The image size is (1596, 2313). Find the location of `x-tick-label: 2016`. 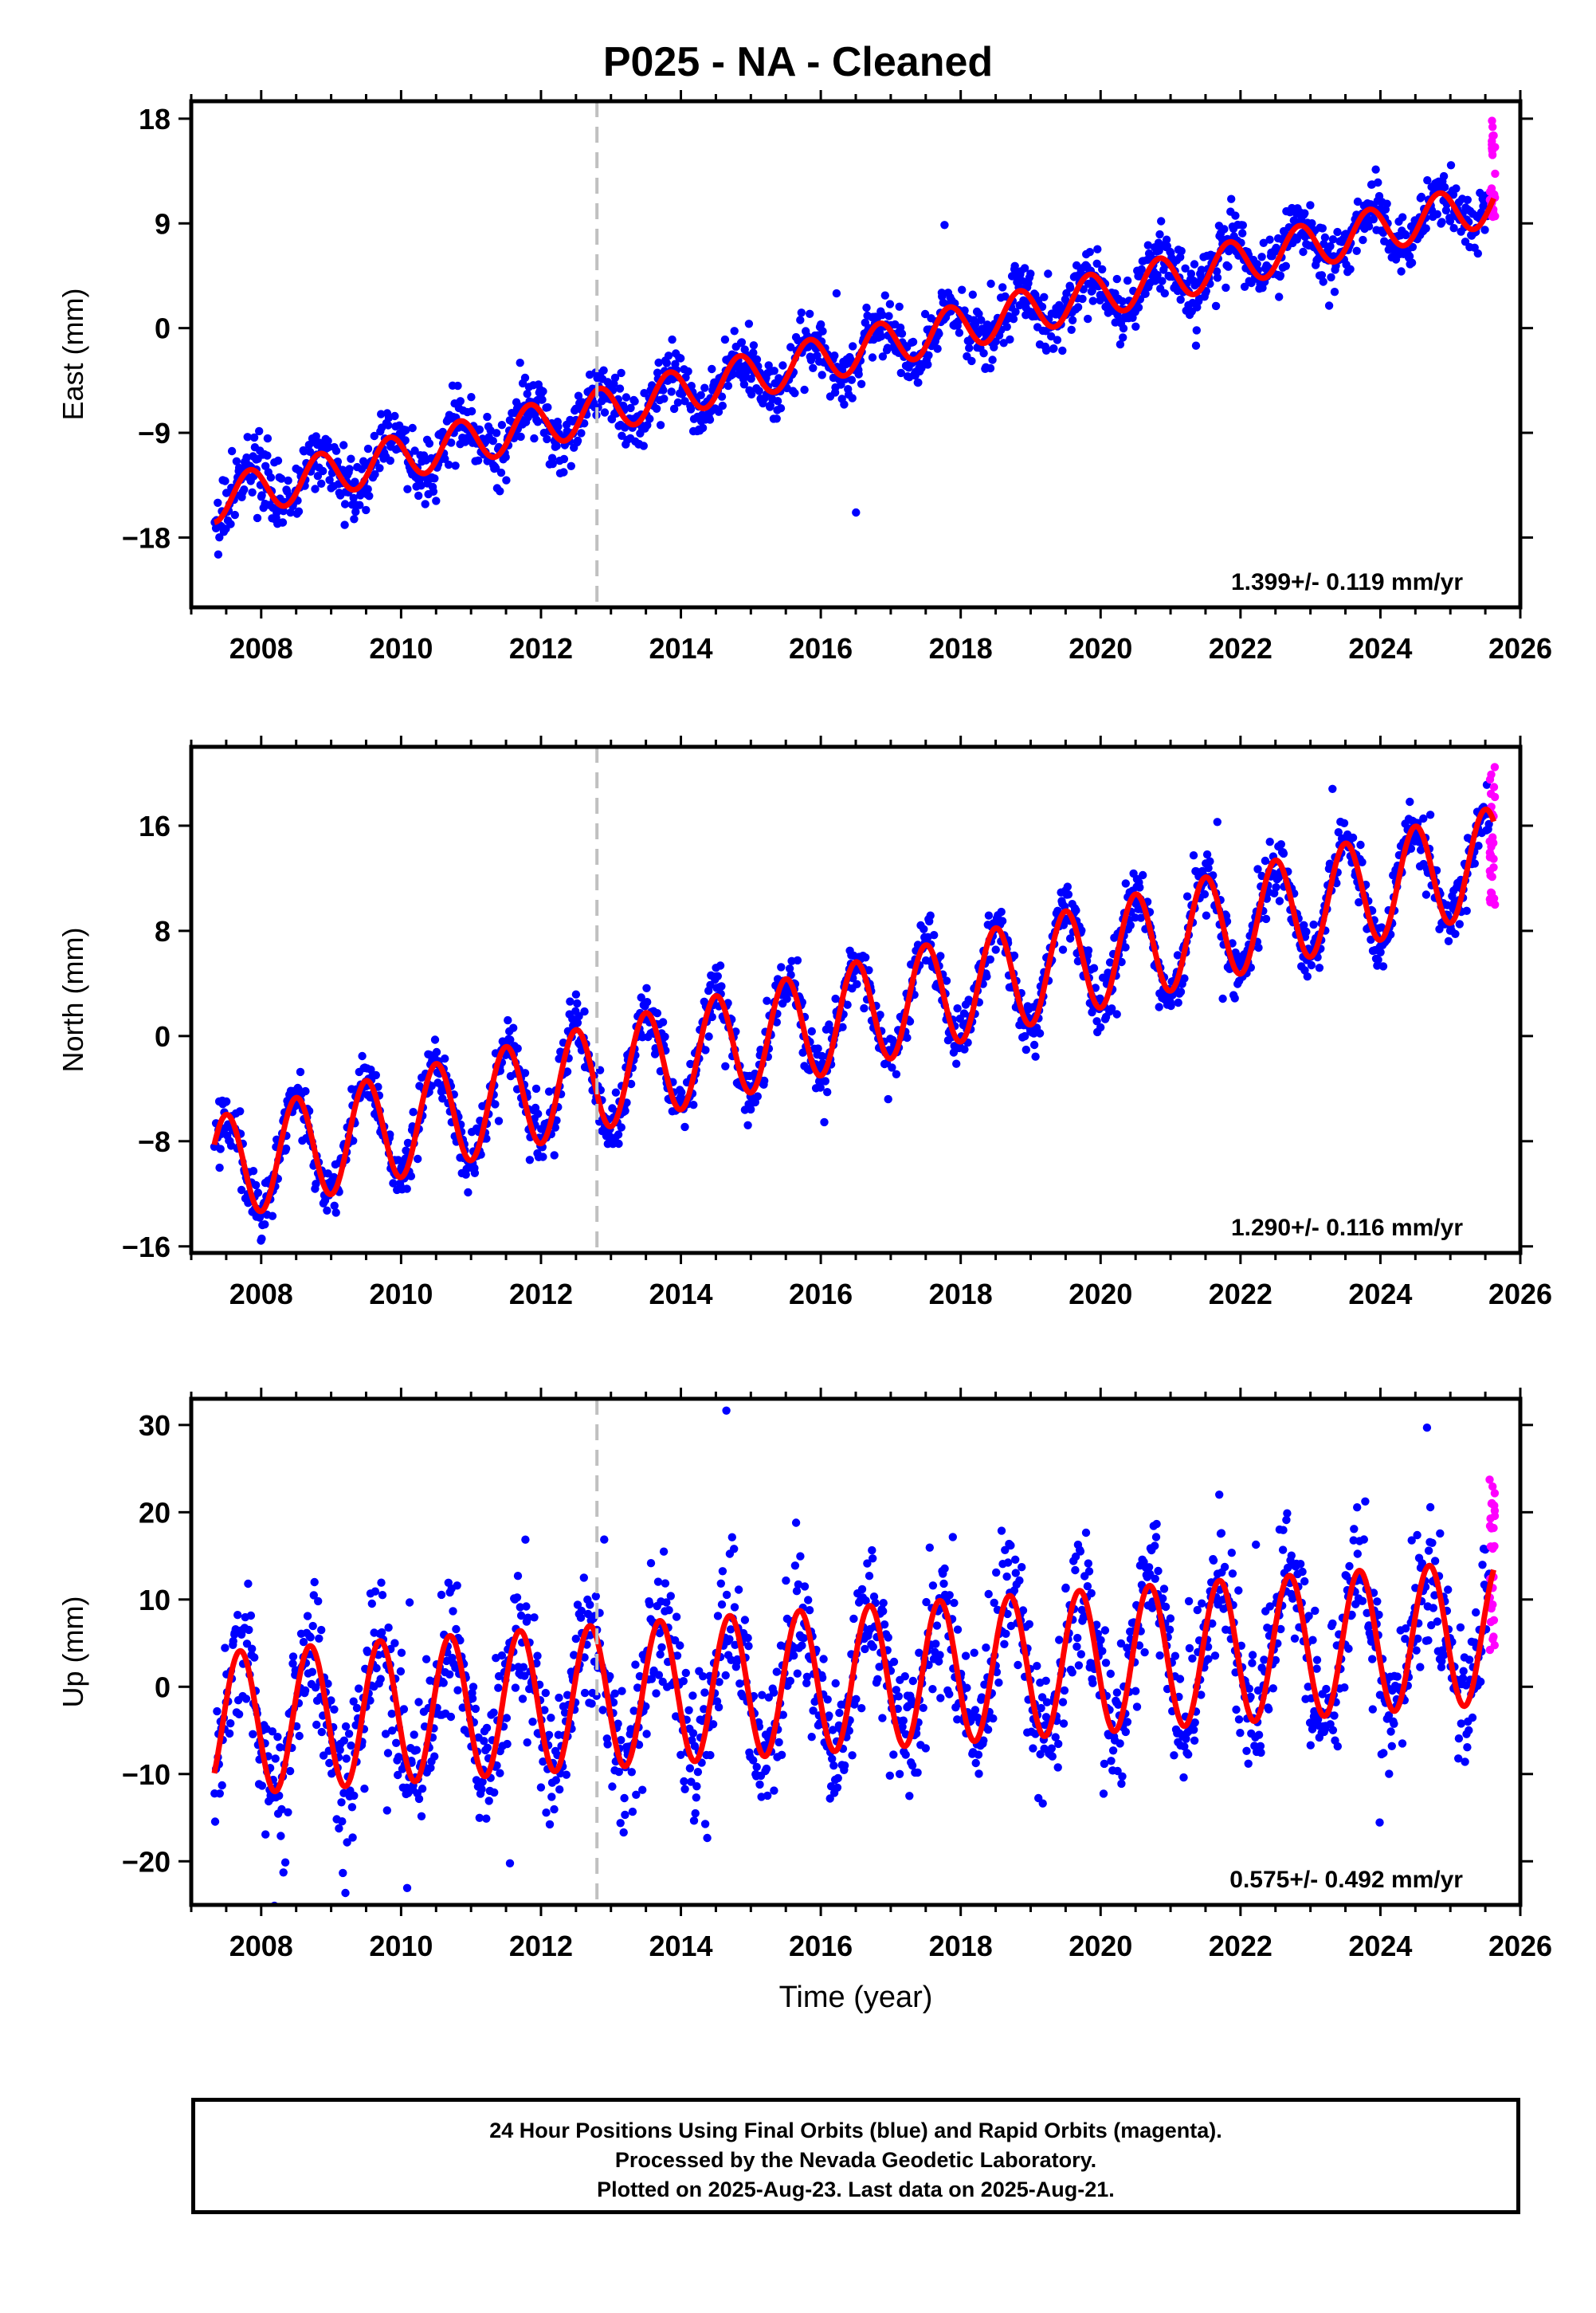

x-tick-label: 2016 is located at coordinates (821, 648).